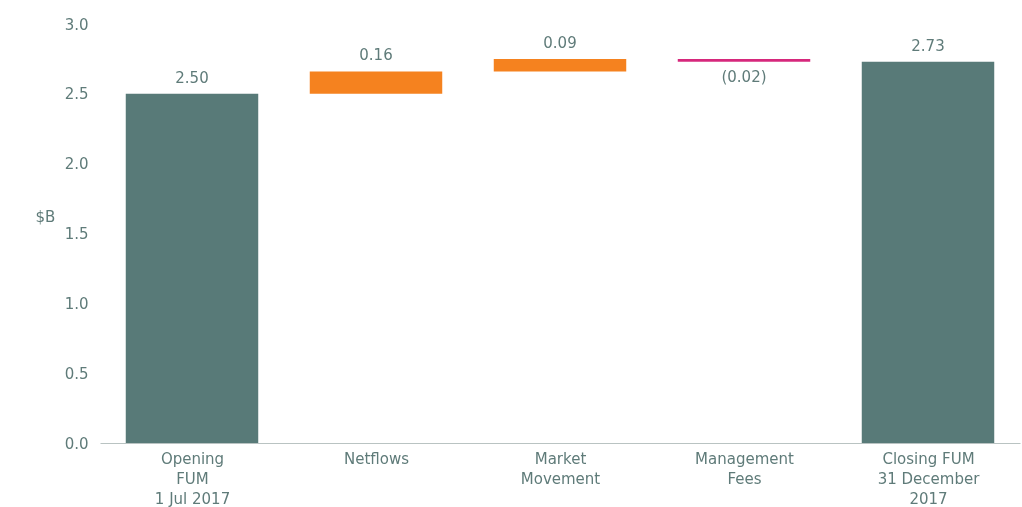 This screenshot has width=1022, height=507. I want to click on y-tick-label: 0.5, so click(76, 373).